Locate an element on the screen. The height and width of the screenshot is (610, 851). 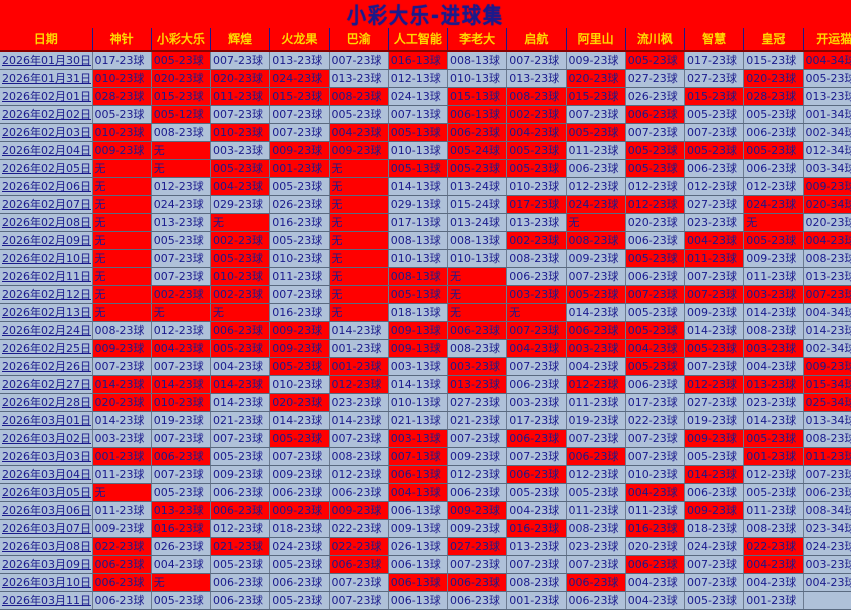
result-cell: 014-13球 is located at coordinates (418, 186).